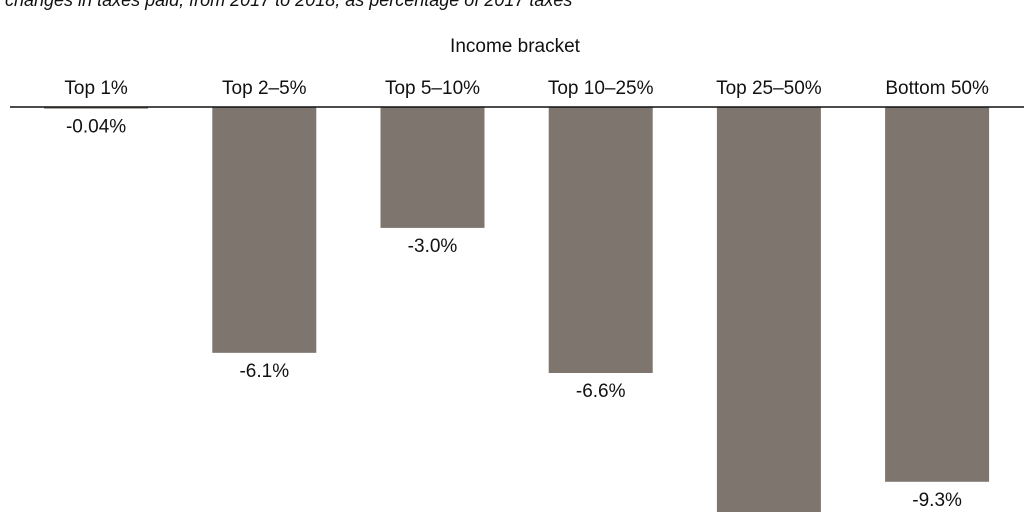 This screenshot has width=1024, height=512. What do you see at coordinates (515, 46) in the screenshot?
I see `x-axis-label: Income bracket` at bounding box center [515, 46].